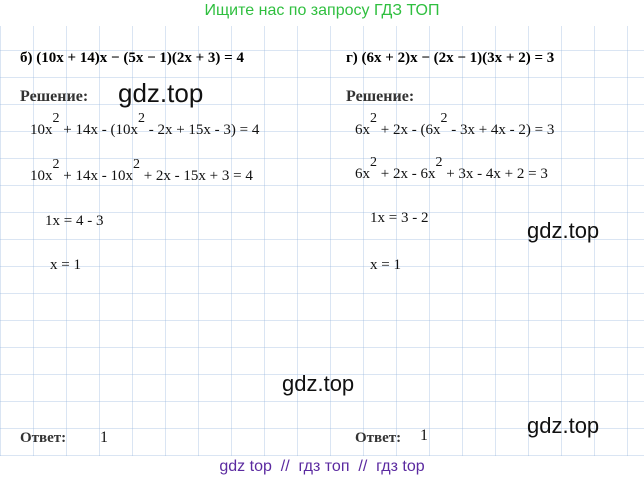 This screenshot has width=644, height=484. Describe the element at coordinates (196, 176) in the screenshot. I see `expression: + 2x - 15x + 3 = 4` at that location.